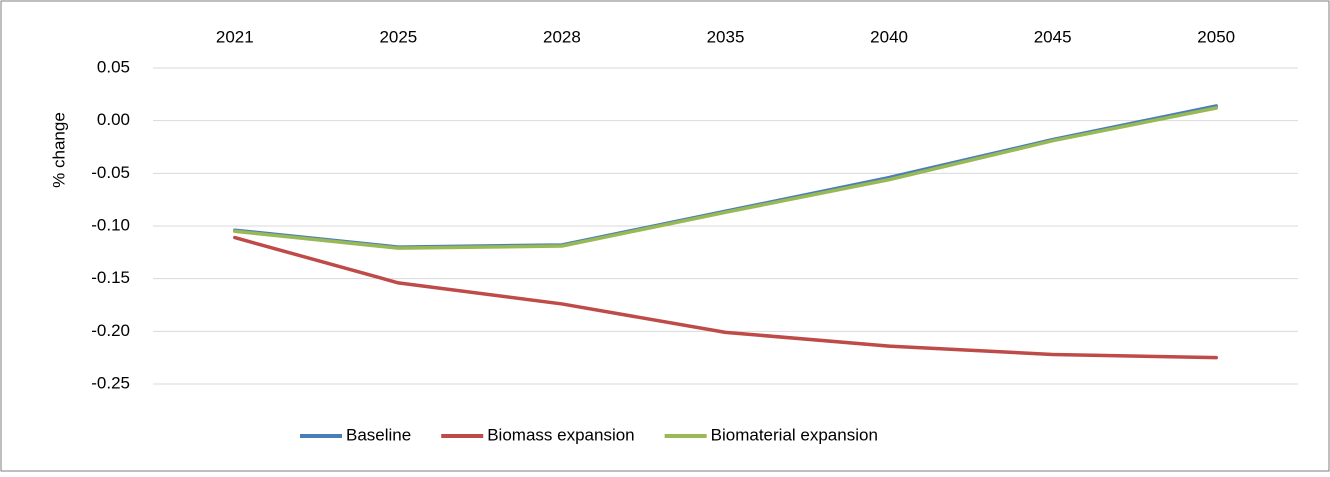  Describe the element at coordinates (113, 66) in the screenshot. I see `y-tick-label: 0.05` at that location.